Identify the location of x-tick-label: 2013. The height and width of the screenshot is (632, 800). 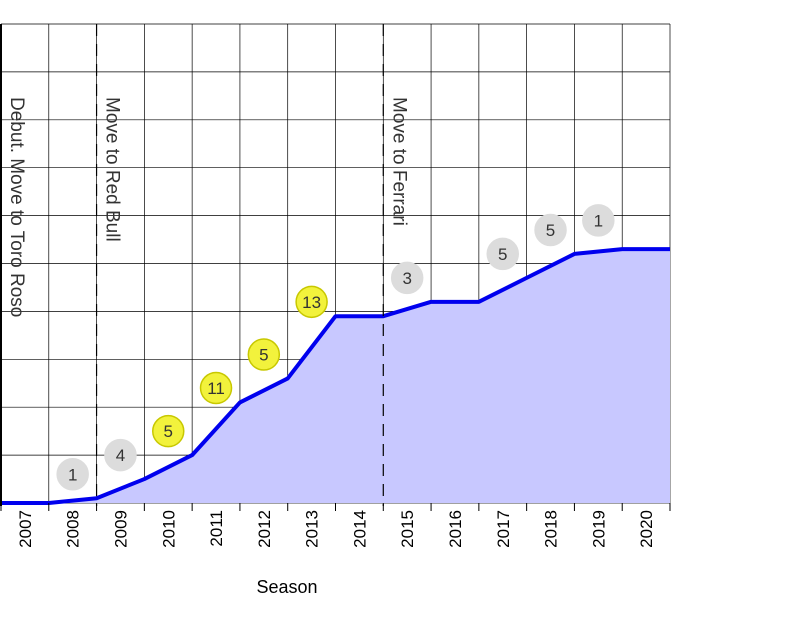
(312, 529).